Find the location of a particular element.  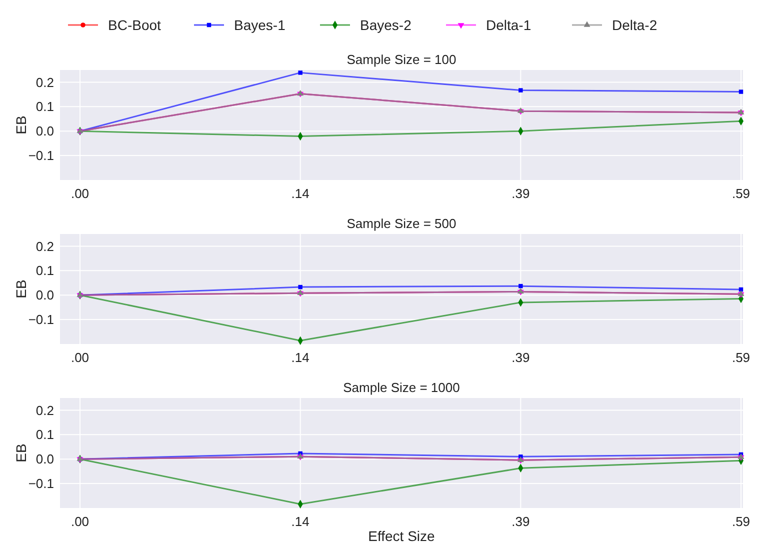

x-axis-title: Effect Size is located at coordinates (402, 536).